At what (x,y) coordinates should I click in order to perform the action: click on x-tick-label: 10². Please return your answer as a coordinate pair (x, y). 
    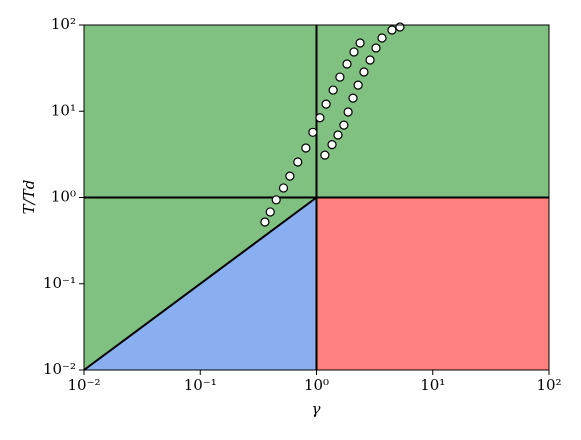
    Looking at the image, I should click on (548, 385).